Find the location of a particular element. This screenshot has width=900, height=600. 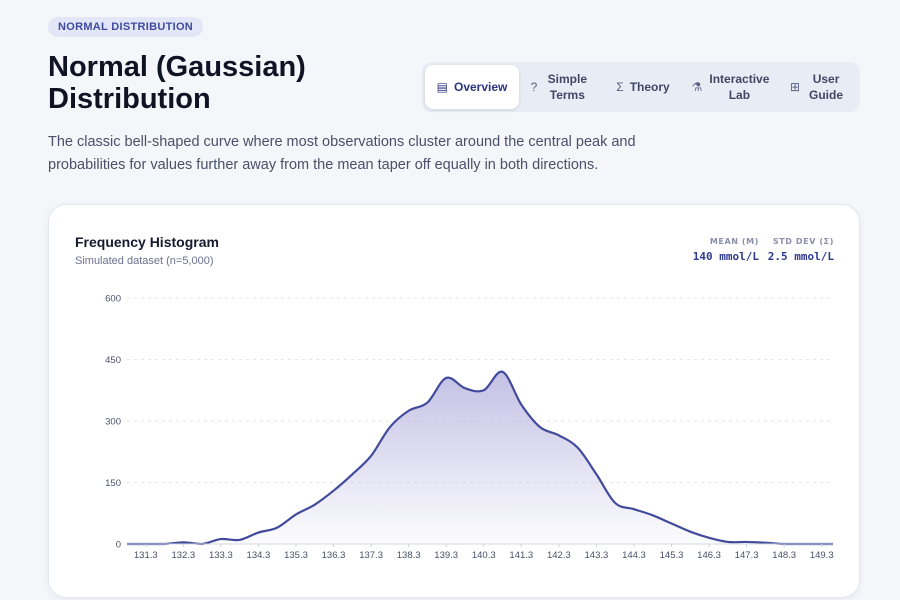

tab-label: Theory is located at coordinates (649, 87).